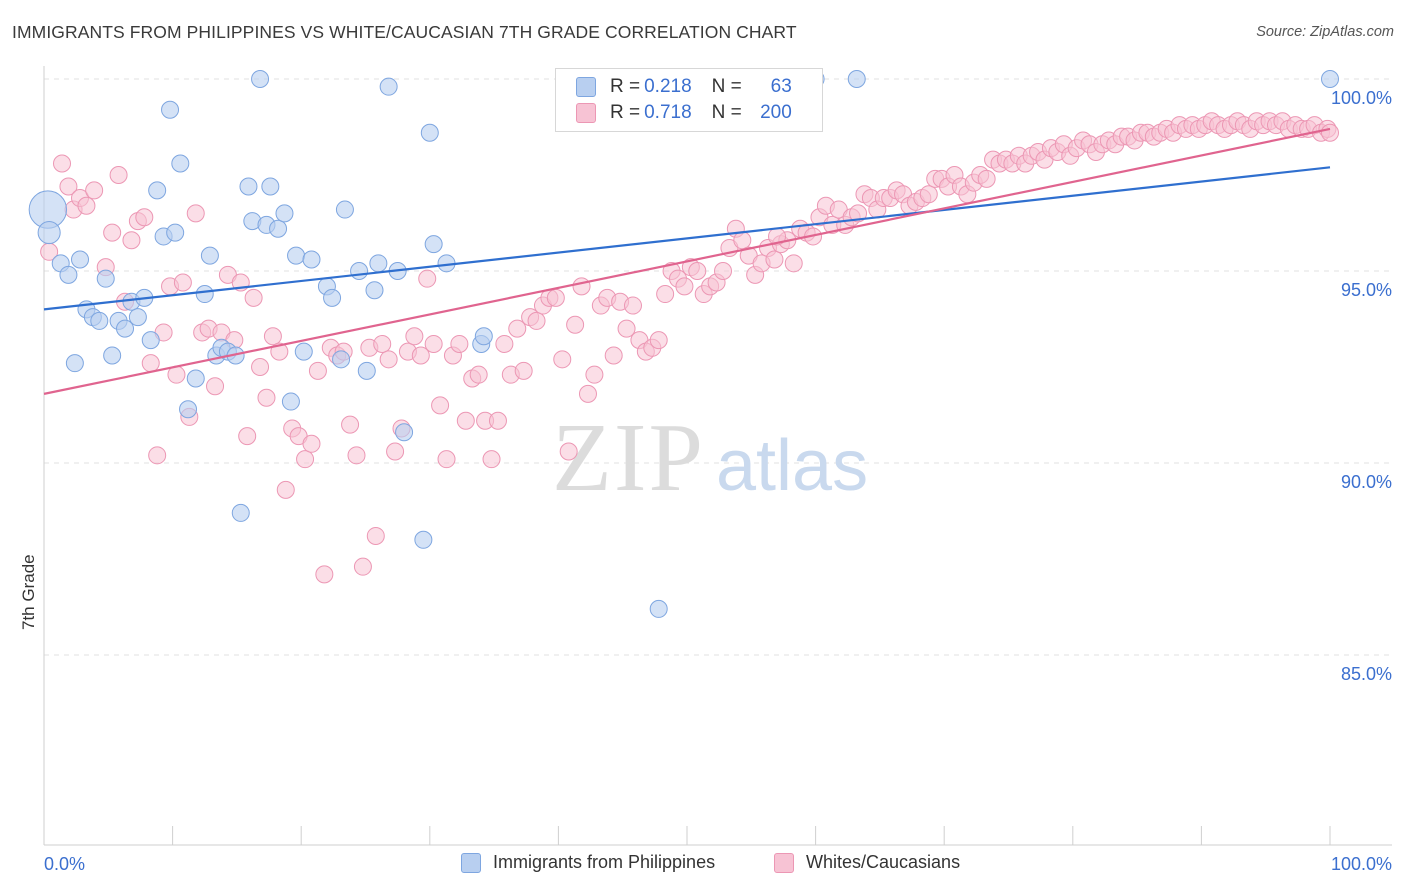 Image resolution: width=1406 pixels, height=892 pixels. What do you see at coordinates (710, 458) in the screenshot?
I see `watermark: ZIP atlas` at bounding box center [710, 458].